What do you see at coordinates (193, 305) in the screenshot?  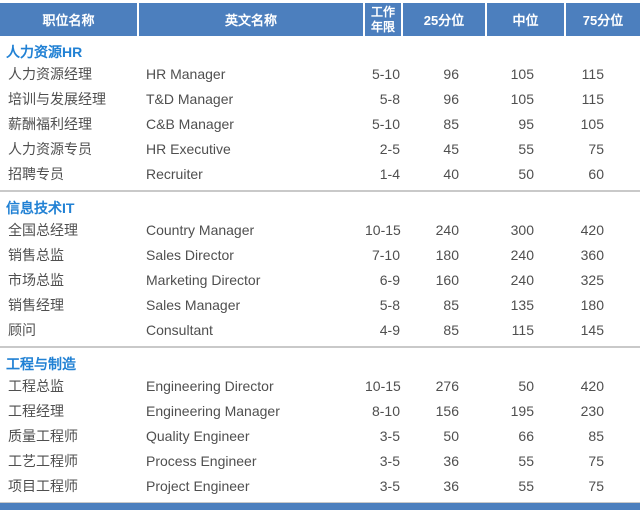 I see `cell-english-name: Sales Manager` at bounding box center [193, 305].